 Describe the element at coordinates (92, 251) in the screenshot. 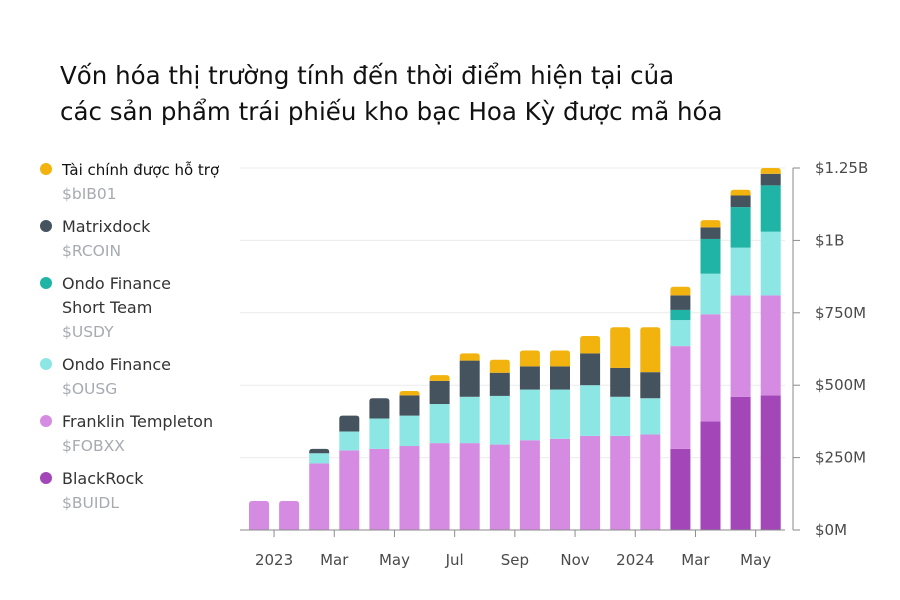

I see `legend-ticker-matrixdock: $RCOIN` at that location.